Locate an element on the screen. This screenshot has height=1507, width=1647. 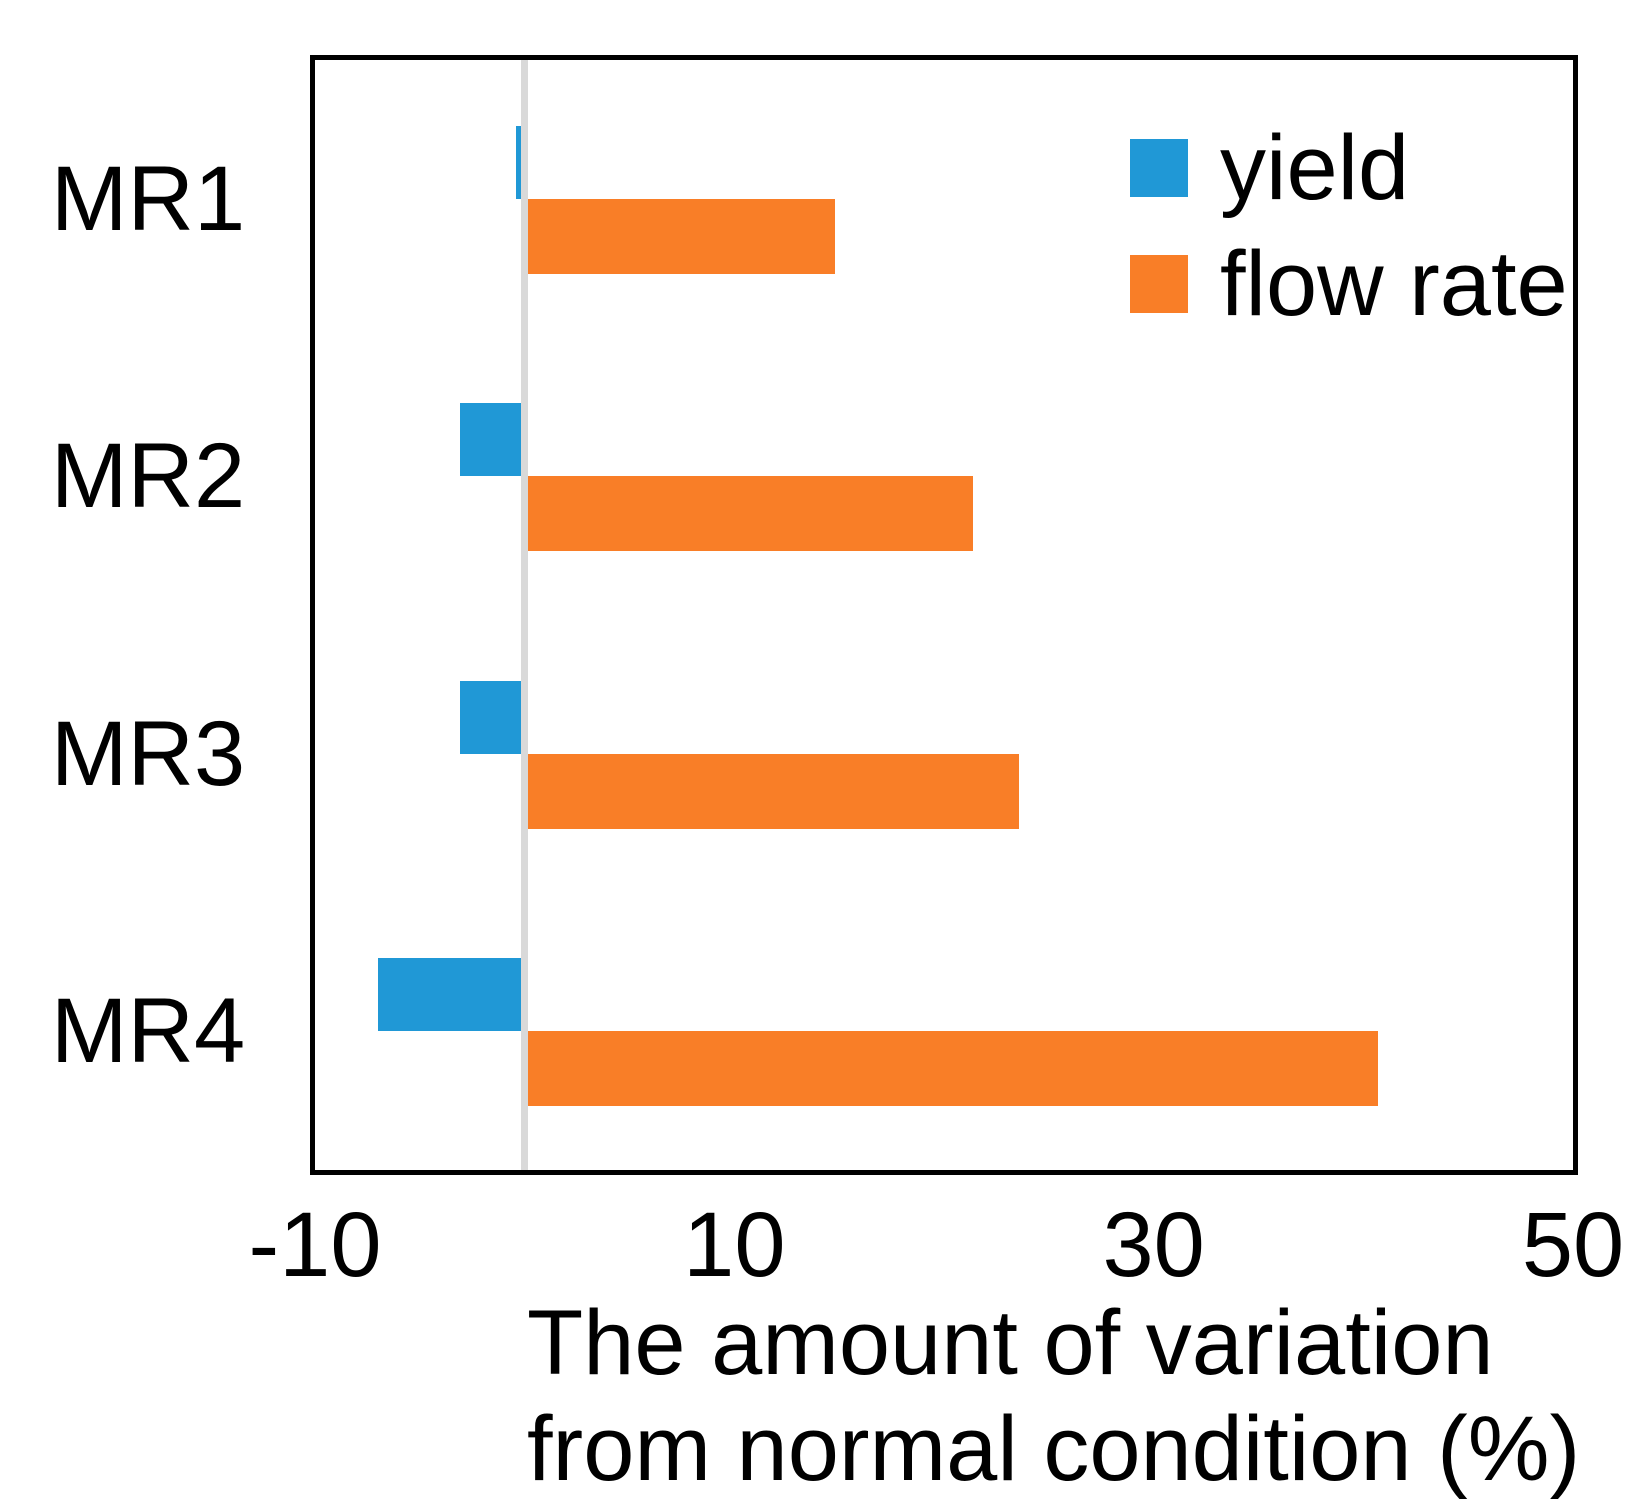
bar-yield-MR2 is located at coordinates (492, 440).